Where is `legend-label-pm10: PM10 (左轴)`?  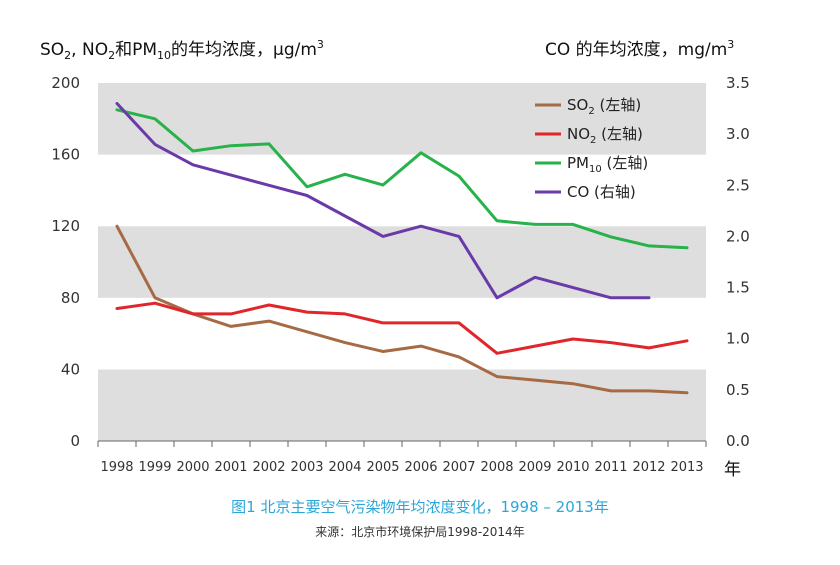
legend-label-pm10: PM10 (左轴) is located at coordinates (607, 164).